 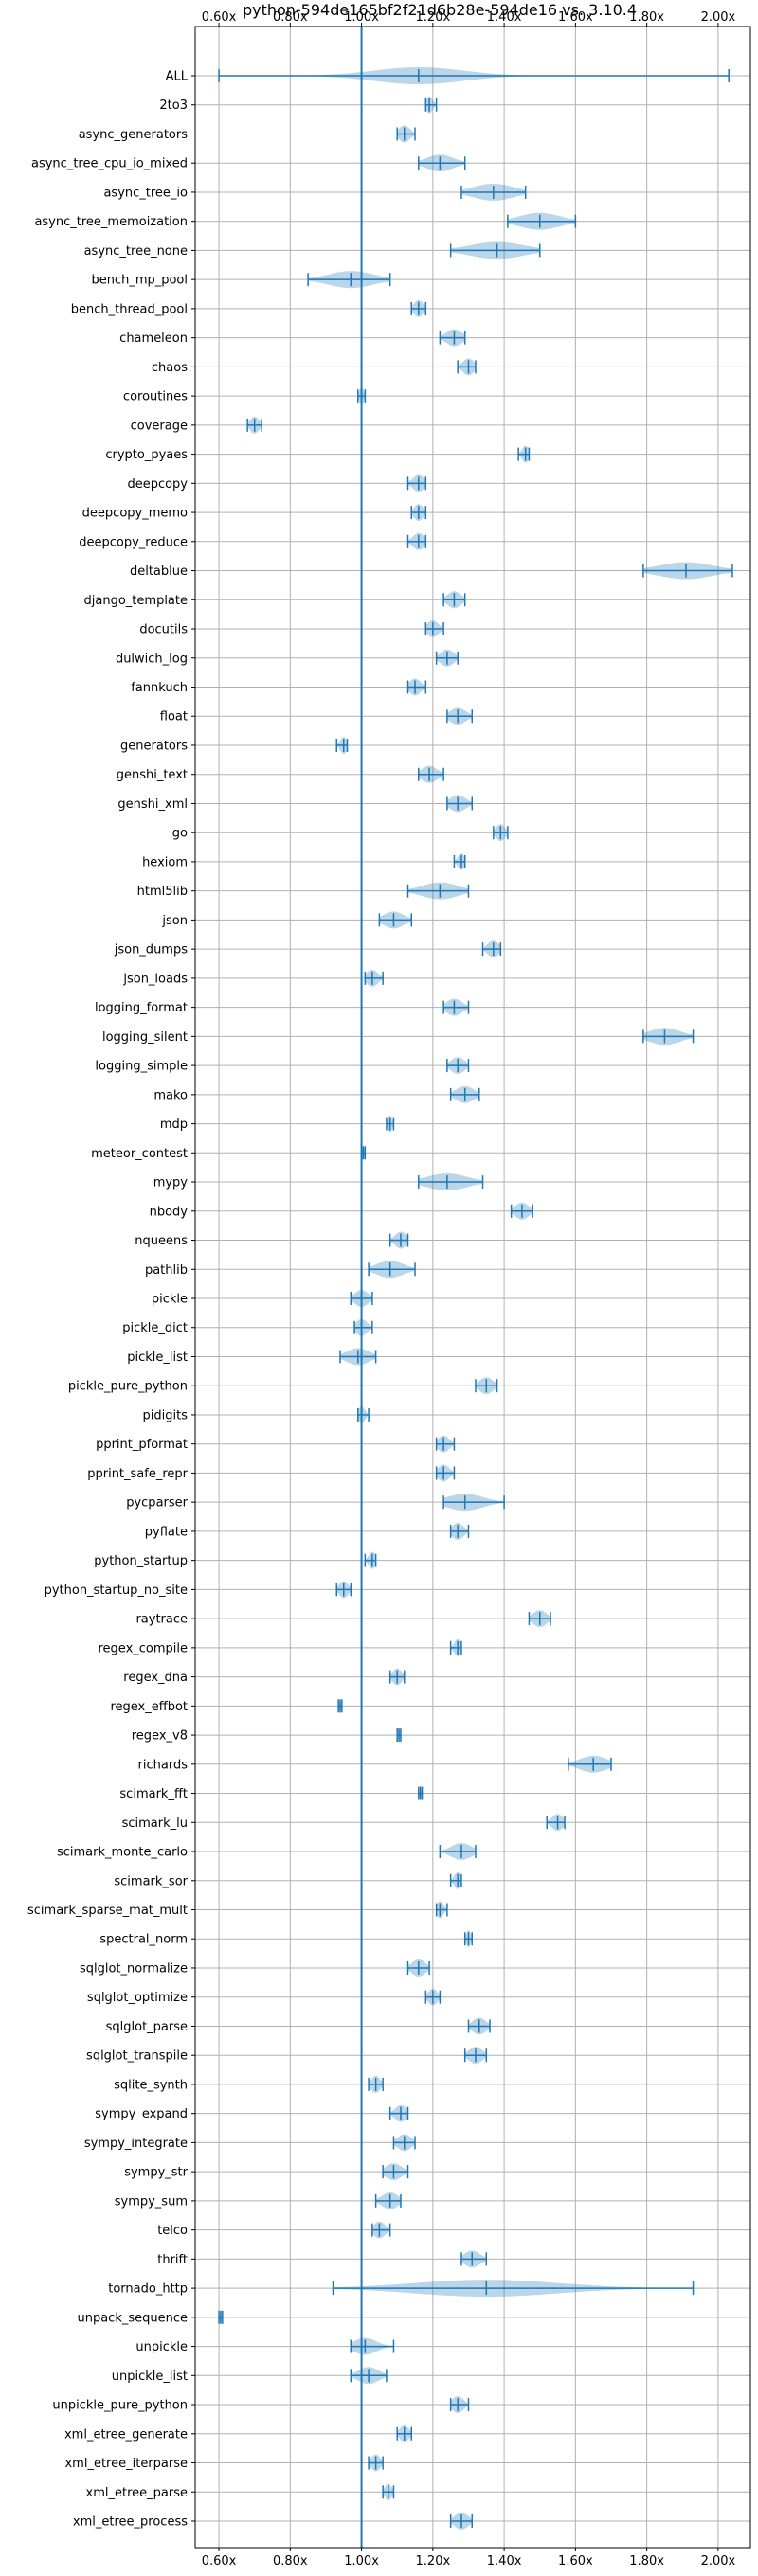 What do you see at coordinates (381, 2230) in the screenshot?
I see `violin-telco` at bounding box center [381, 2230].